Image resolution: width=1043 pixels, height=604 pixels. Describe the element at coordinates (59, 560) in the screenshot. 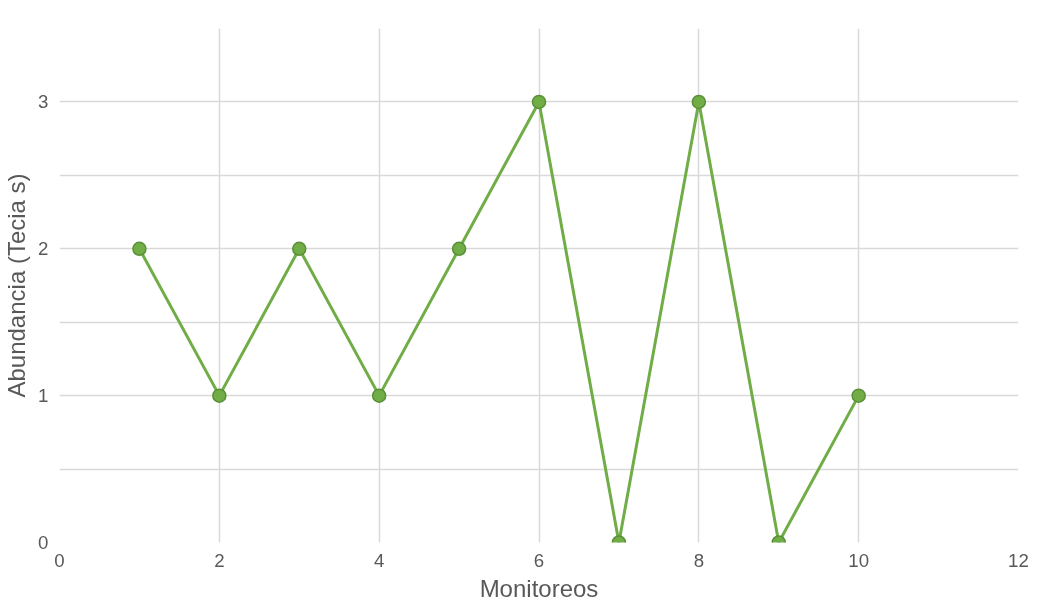

I see `x-tick-label: 0` at that location.